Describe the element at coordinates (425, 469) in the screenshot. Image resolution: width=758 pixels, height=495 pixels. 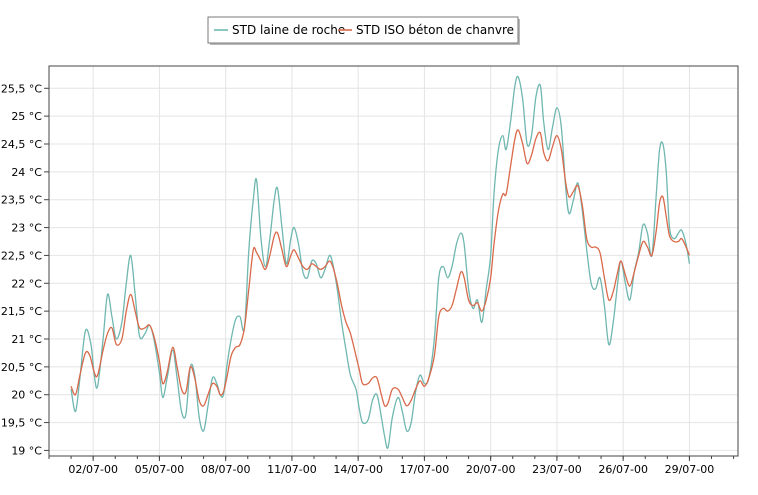
I see `x-tick-label: 17/07-00` at that location.